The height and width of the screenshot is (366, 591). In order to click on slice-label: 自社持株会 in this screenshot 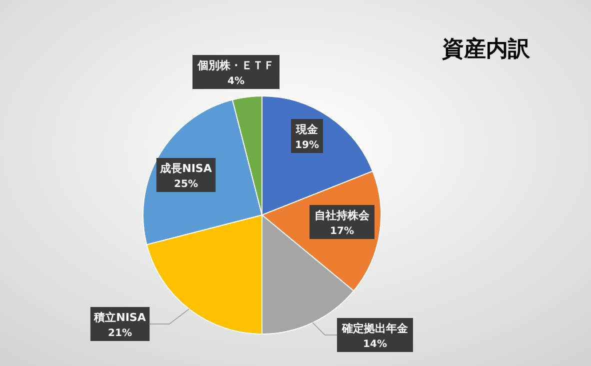, I will do `click(342, 215)`.